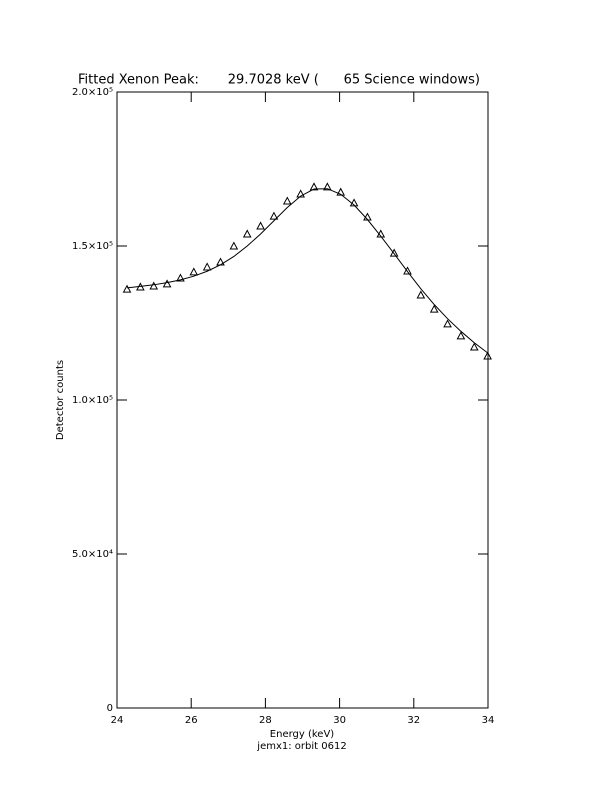 The image size is (612, 796). I want to click on x-tick-label: 30, so click(339, 720).